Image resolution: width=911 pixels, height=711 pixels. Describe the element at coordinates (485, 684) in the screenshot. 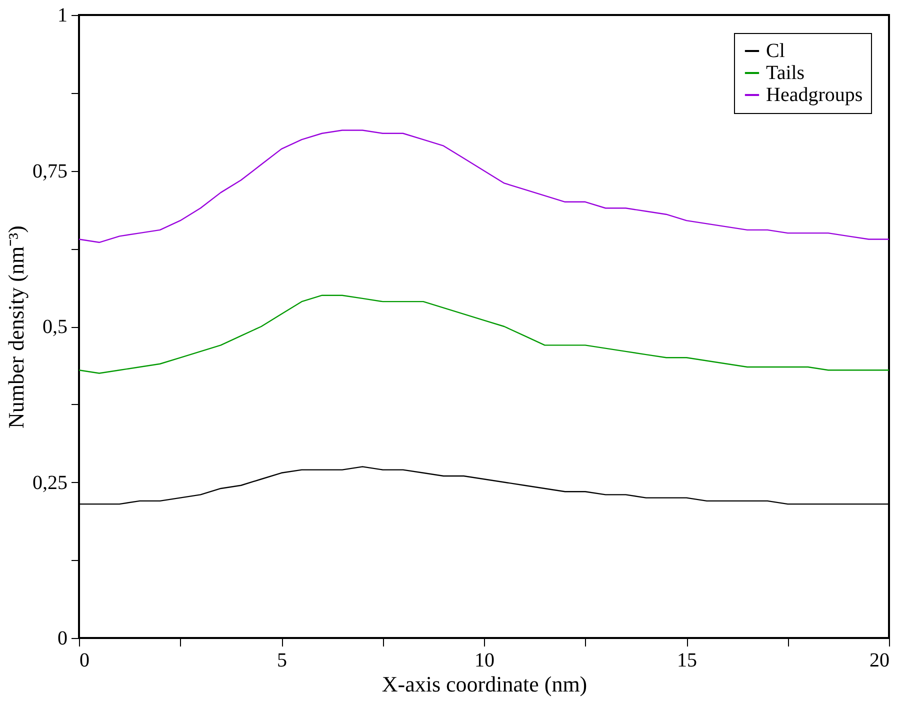

I see `x-axis-title: X-axis coordinate (nm)` at that location.